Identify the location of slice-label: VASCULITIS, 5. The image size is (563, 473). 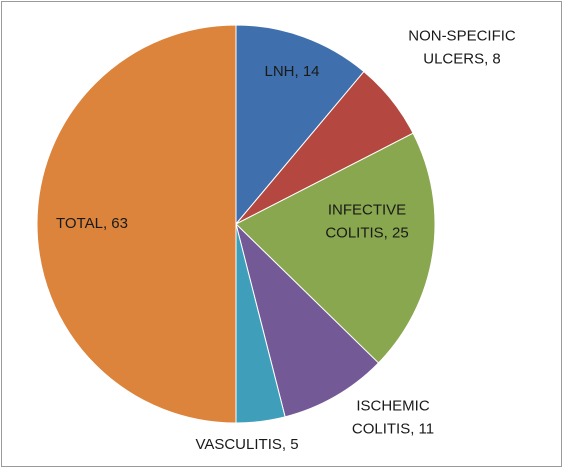
(246, 444).